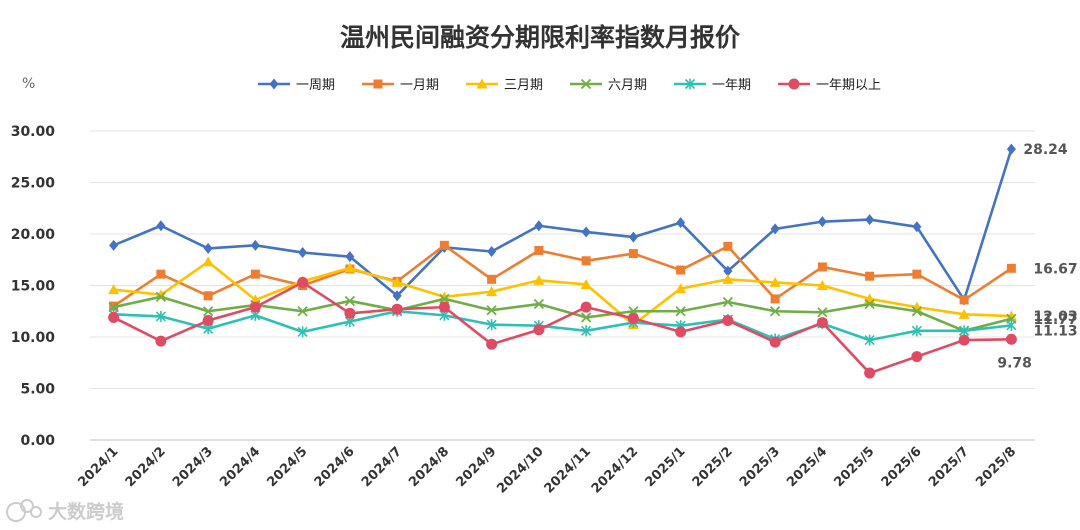 The image size is (1080, 530). Describe the element at coordinates (996, 467) in the screenshot. I see `x-tick-label: 2025/8` at that location.